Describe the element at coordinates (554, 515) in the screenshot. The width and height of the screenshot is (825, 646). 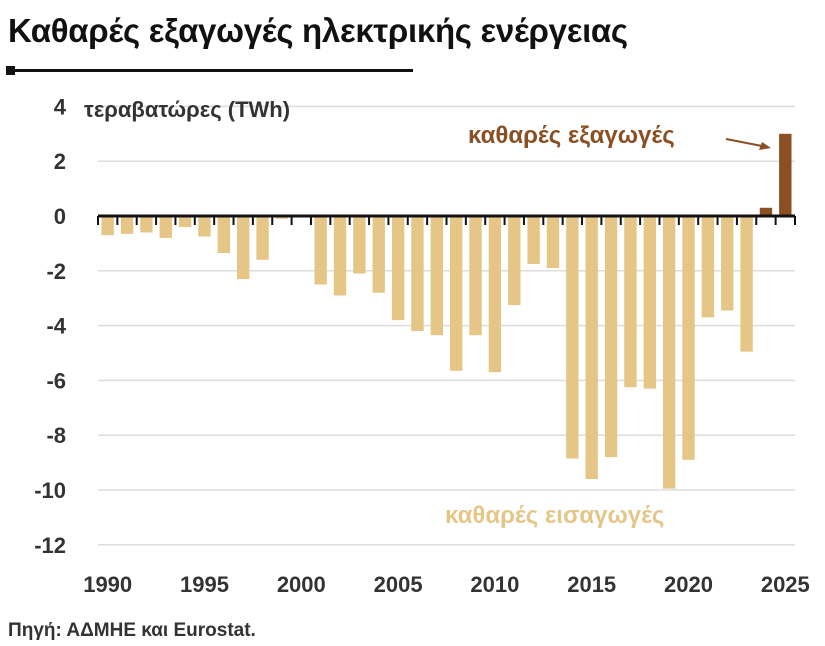
I see `imports-annotation: καθαρές εισαγωγές` at that location.